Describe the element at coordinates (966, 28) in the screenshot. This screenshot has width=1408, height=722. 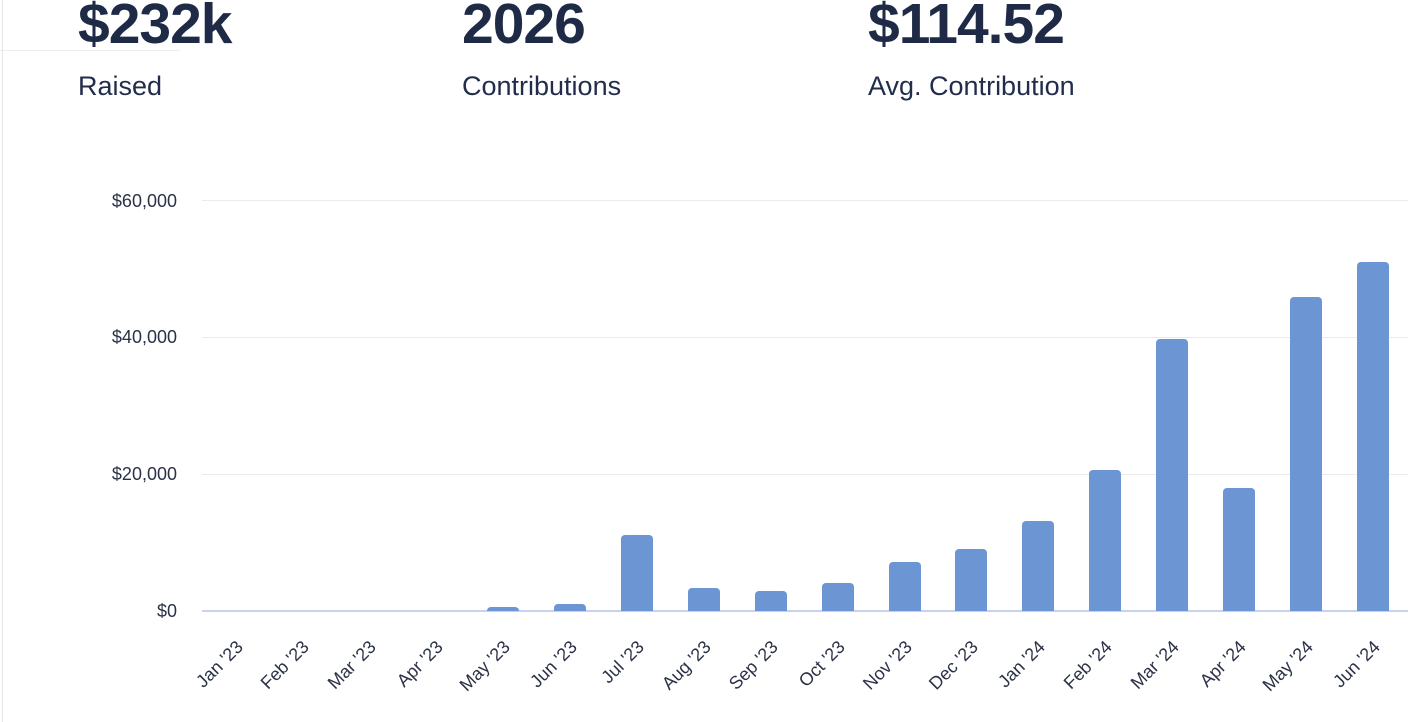
I see `stat-avg-contribution-value: $114.52` at that location.